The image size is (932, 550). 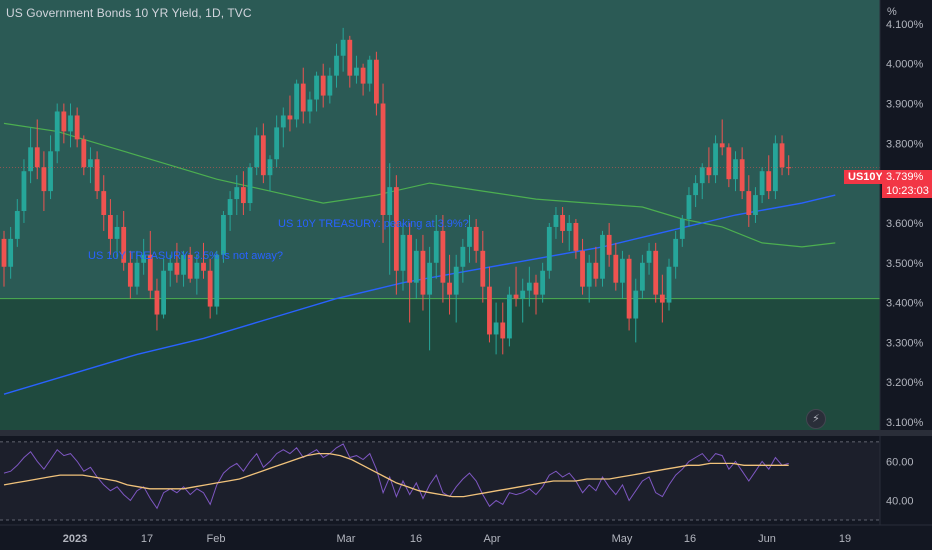 I want to click on lightning-icon: ⚡, so click(x=816, y=419).